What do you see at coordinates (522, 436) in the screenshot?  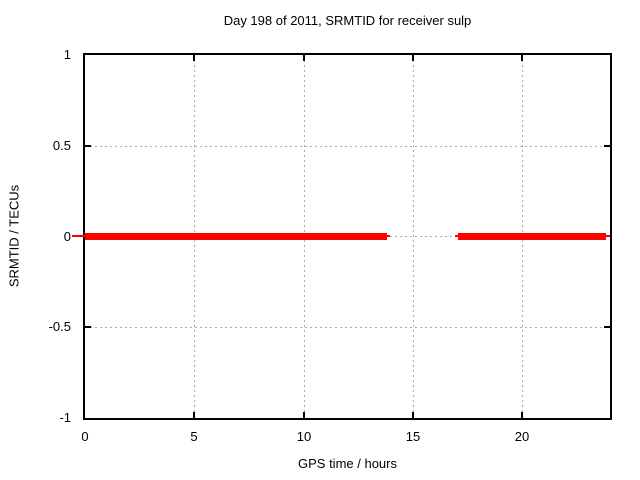 I see `x-tick-label-20: 20` at bounding box center [522, 436].